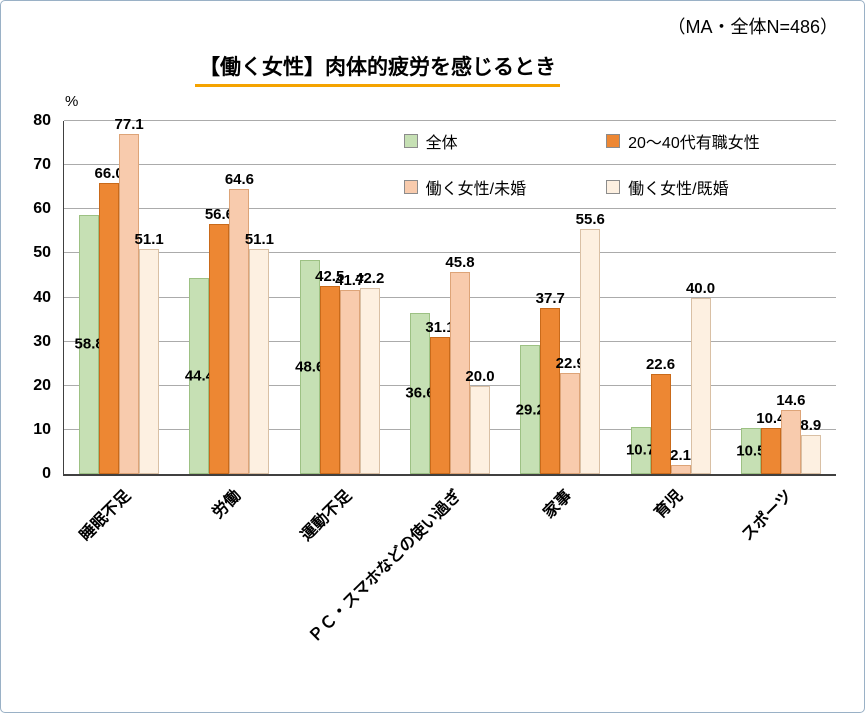  I want to click on value-label: 56.6, so click(219, 215).